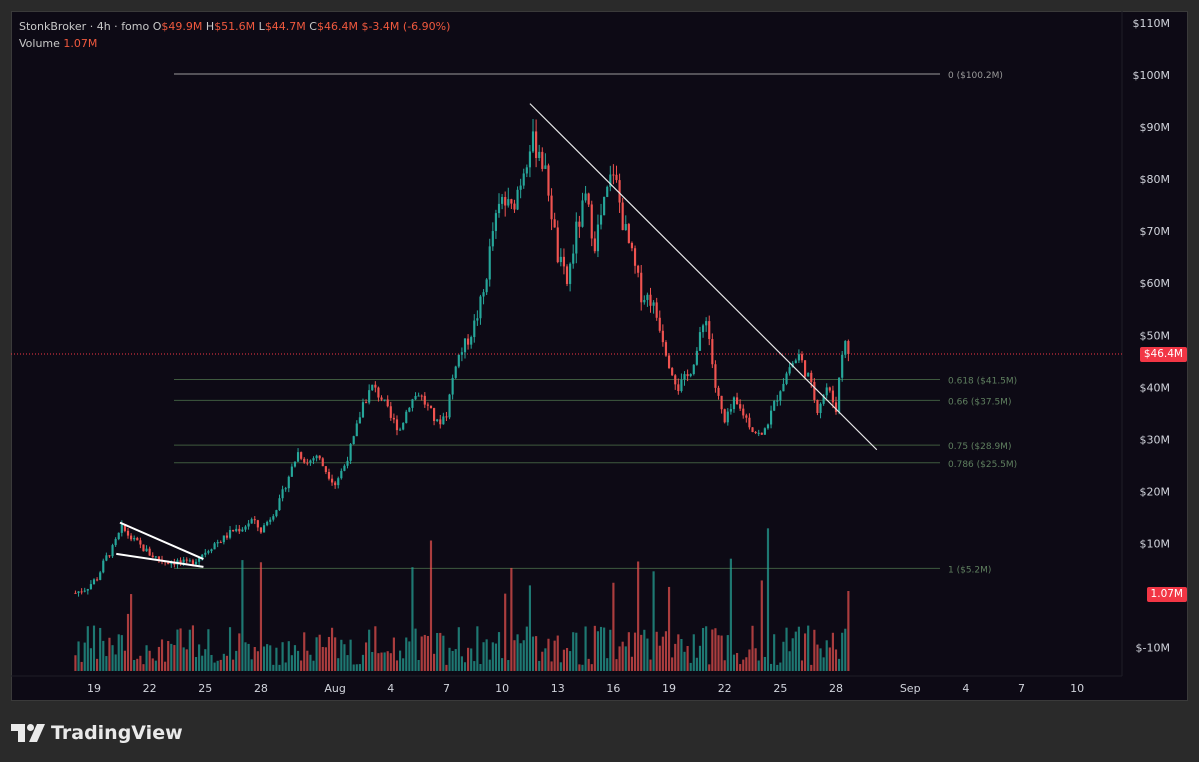 Image resolution: width=1199 pixels, height=762 pixels. I want to click on y-tick-label: $60M, so click(1155, 283).